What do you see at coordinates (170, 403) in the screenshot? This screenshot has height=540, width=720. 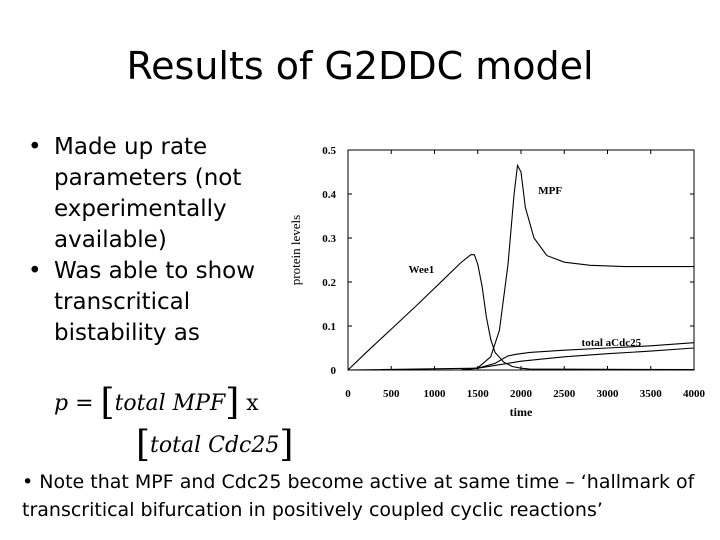 I see `formula-numerator: total MPF` at bounding box center [170, 403].